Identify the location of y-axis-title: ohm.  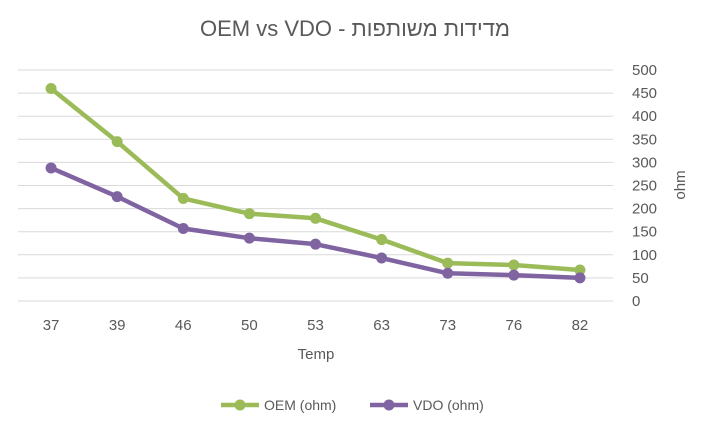
(680, 184).